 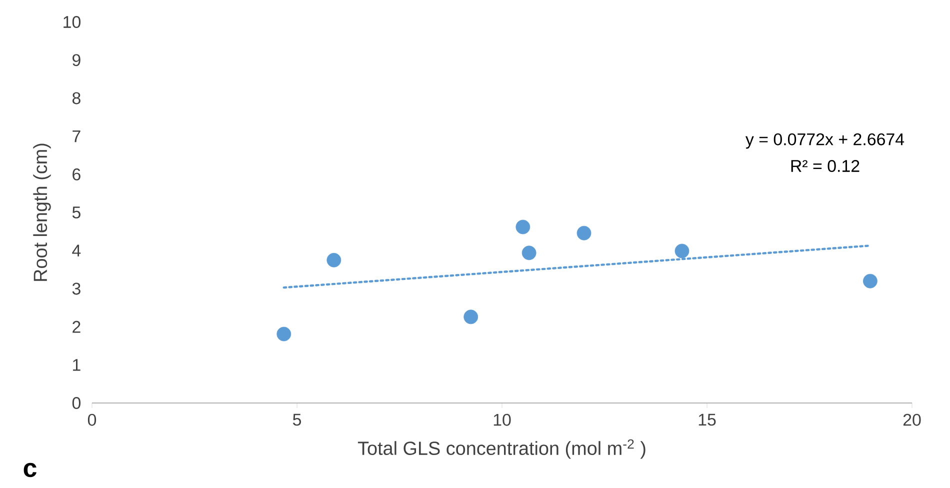 I want to click on y-tick-label: 1, so click(x=76, y=365).